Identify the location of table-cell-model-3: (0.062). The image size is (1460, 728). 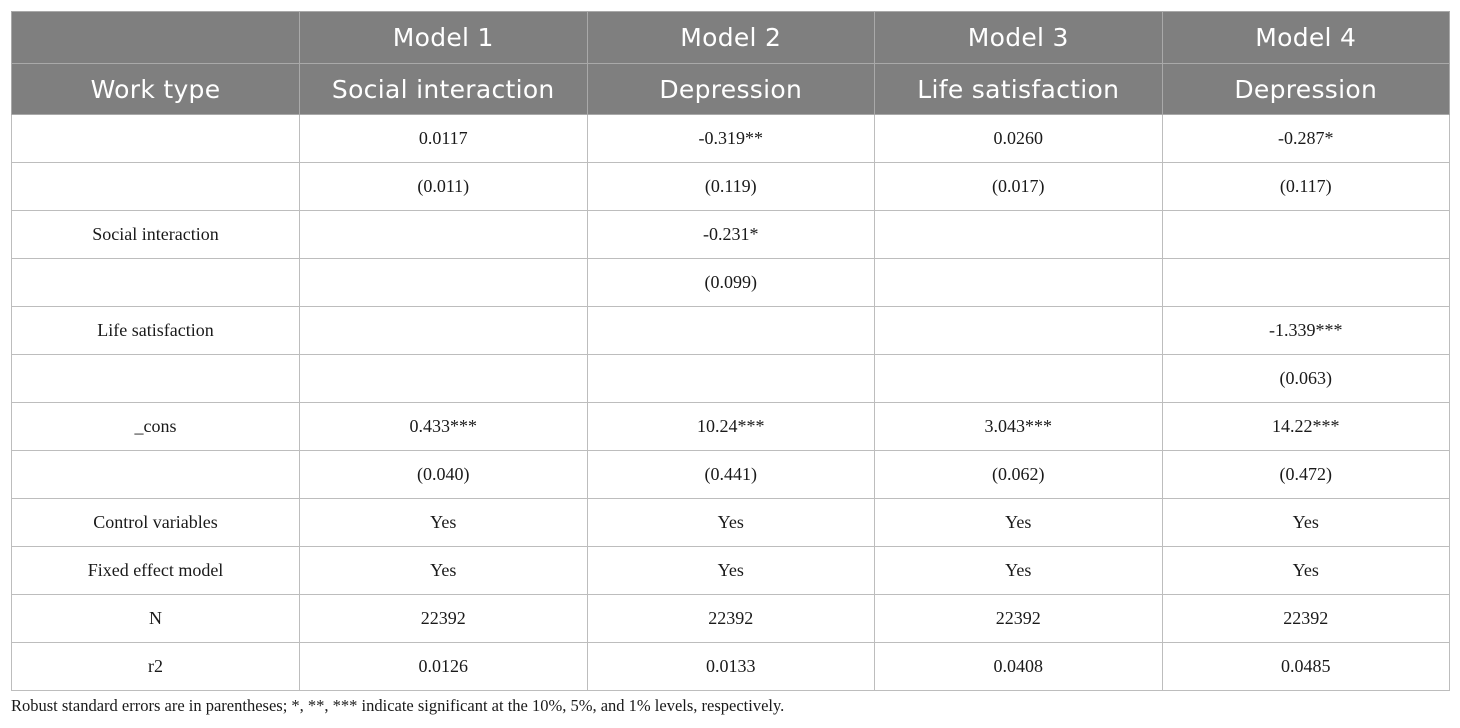
(1018, 474).